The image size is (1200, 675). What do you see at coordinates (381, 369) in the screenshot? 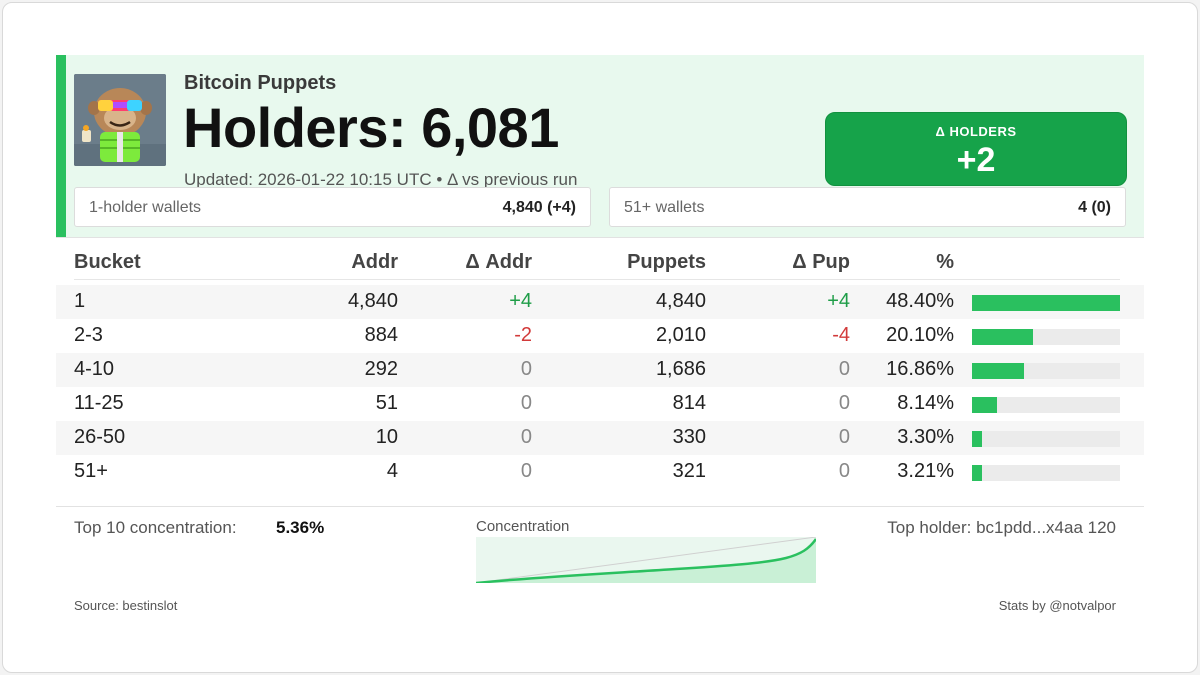
I see `cell-addr: 292` at bounding box center [381, 369].